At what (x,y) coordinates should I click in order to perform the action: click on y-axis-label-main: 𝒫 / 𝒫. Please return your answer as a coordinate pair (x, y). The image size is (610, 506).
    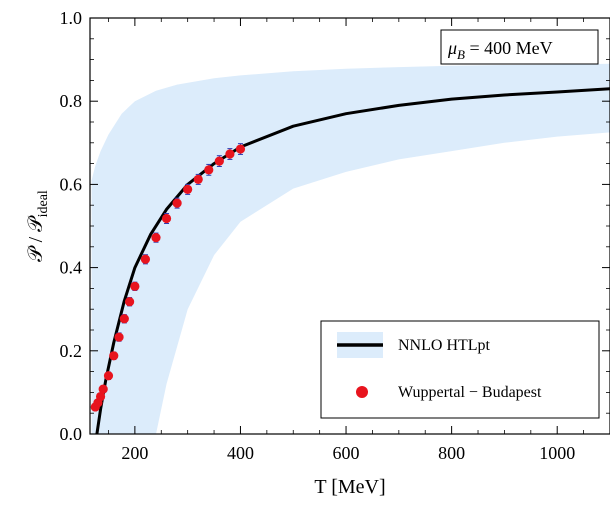
    Looking at the image, I should click on (36, 238).